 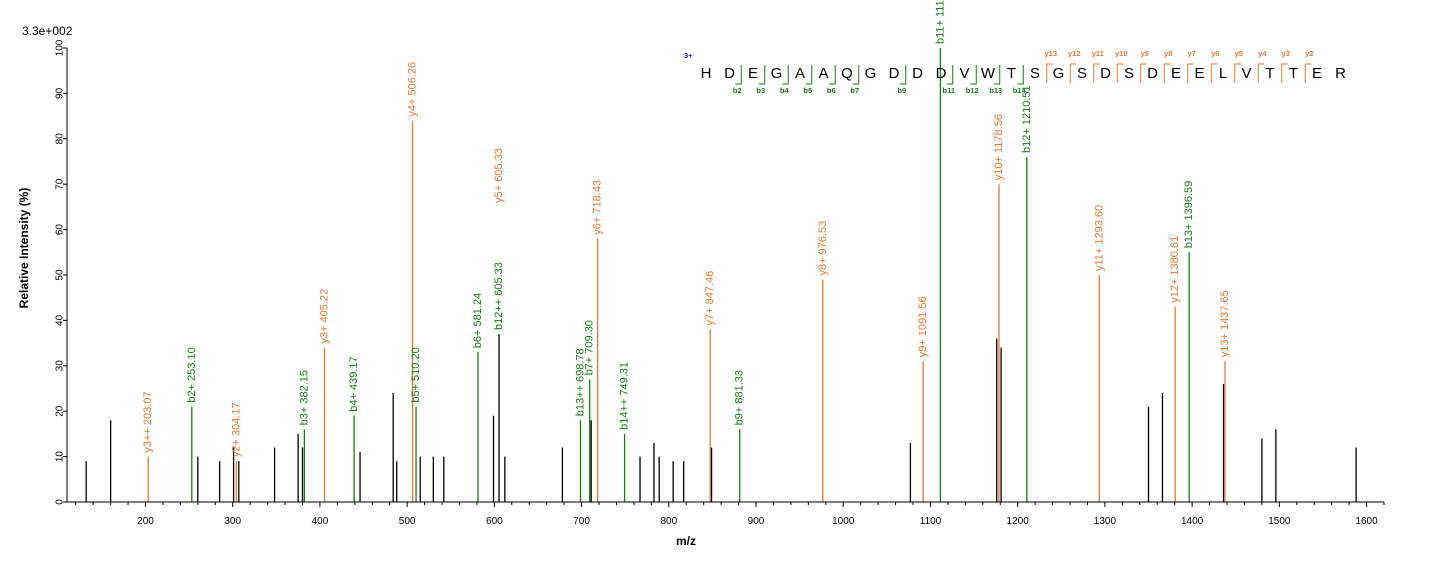 What do you see at coordinates (598, 207) in the screenshot?
I see `peak-label: y6+ 718.43` at bounding box center [598, 207].